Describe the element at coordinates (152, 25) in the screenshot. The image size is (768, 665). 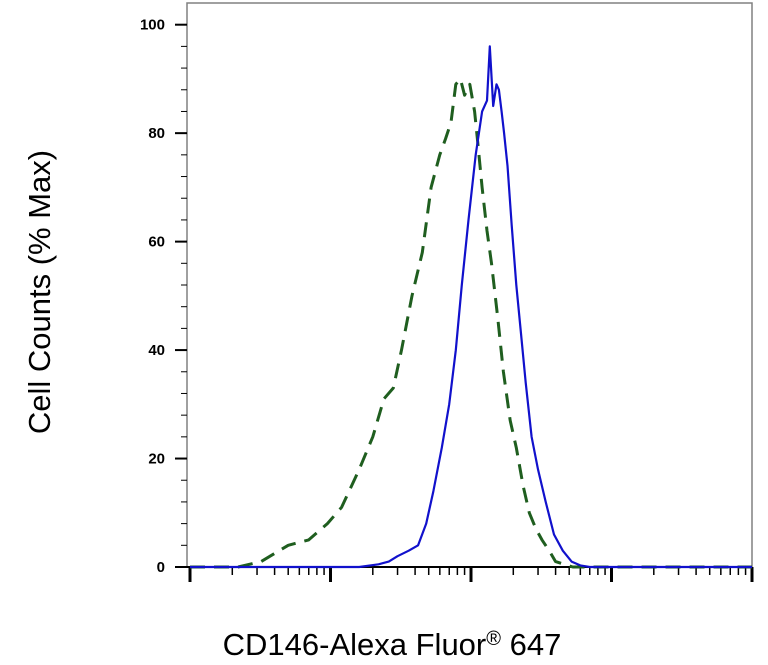
I see `y-tick-label: 100` at that location.